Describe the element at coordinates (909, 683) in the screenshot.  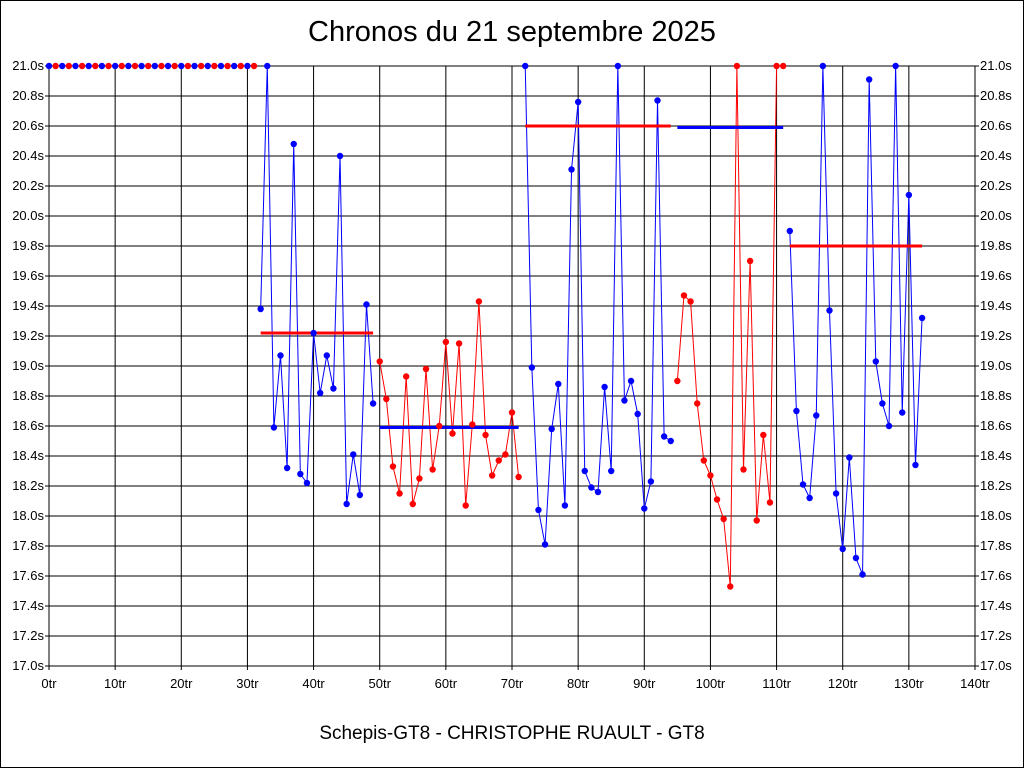
I see `x-tick-label: 130tr` at that location.